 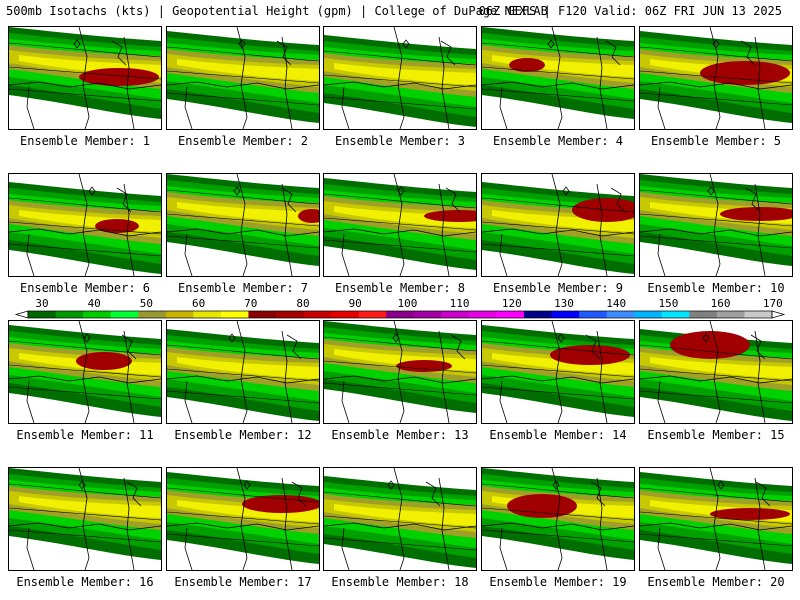 I want to click on colorbar-tick-label: 50, so click(x=146, y=303).